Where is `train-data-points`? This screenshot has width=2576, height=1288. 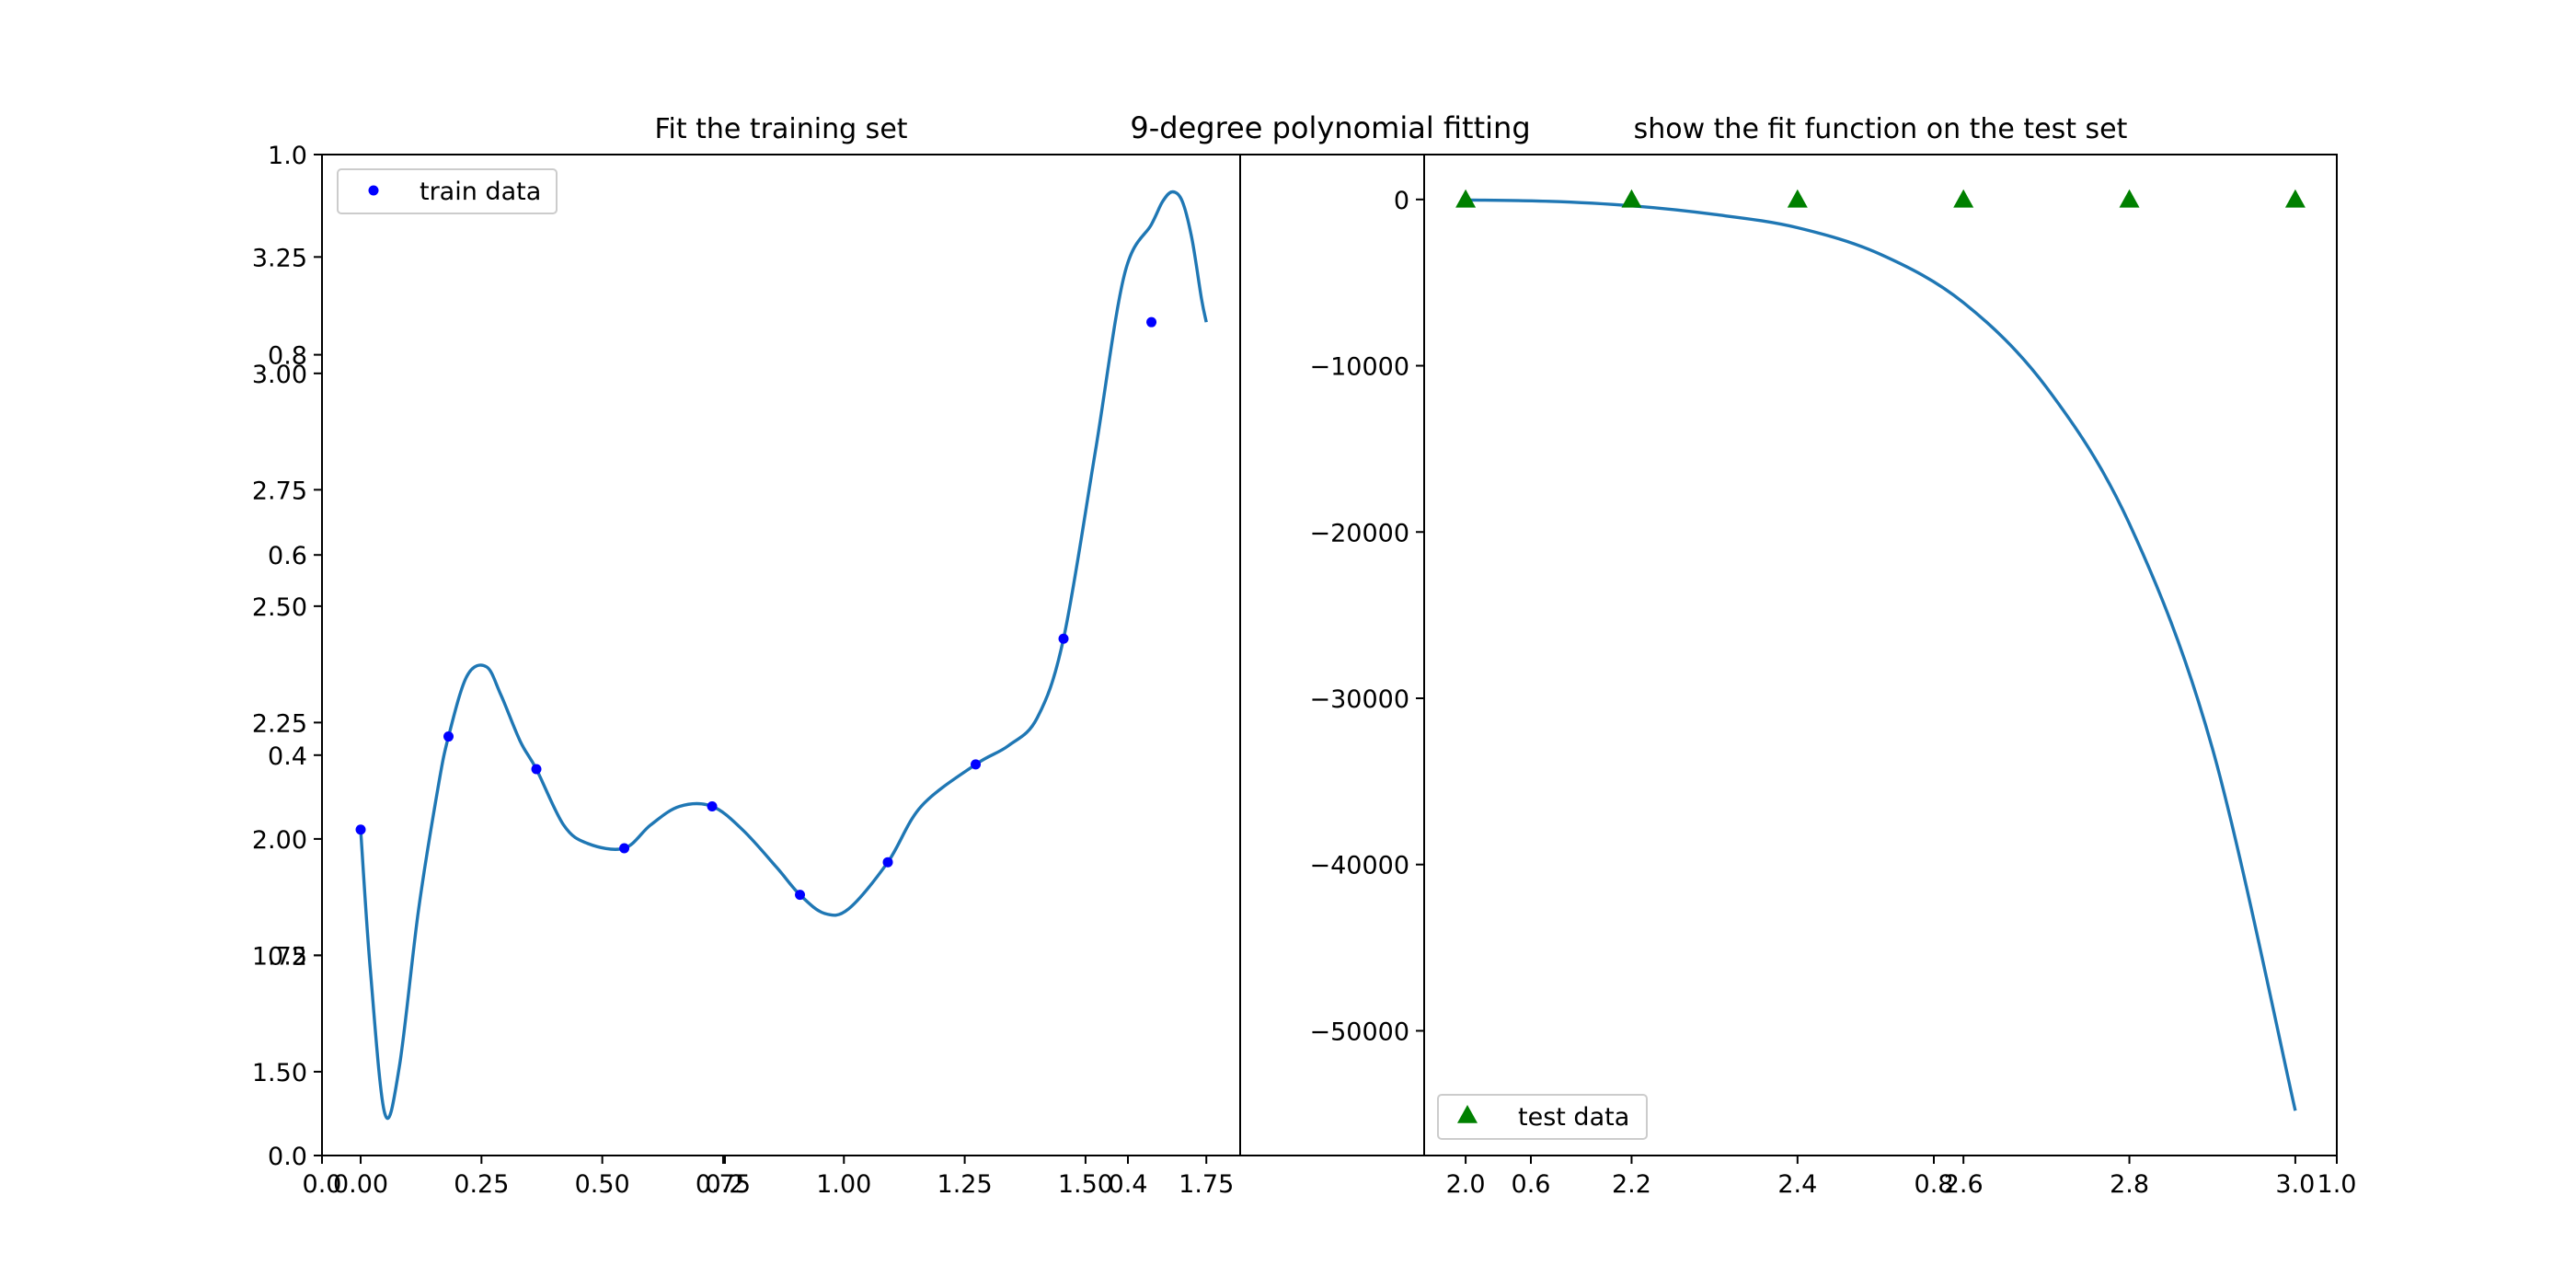
train-data-points is located at coordinates (756, 608).